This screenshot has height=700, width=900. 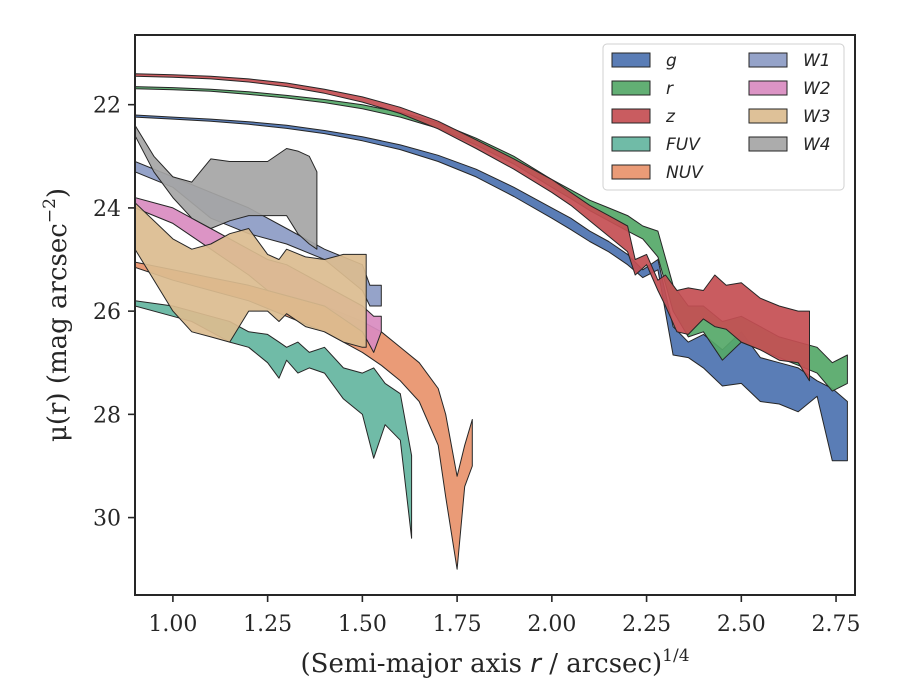 I want to click on legend-label-fuv: FUV, so click(x=683, y=145).